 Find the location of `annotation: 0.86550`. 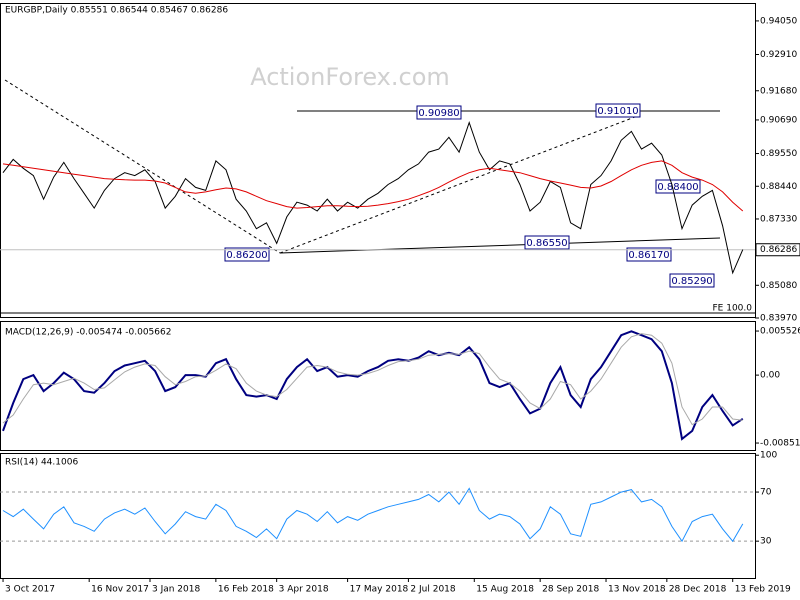

annotation: 0.86550 is located at coordinates (547, 242).